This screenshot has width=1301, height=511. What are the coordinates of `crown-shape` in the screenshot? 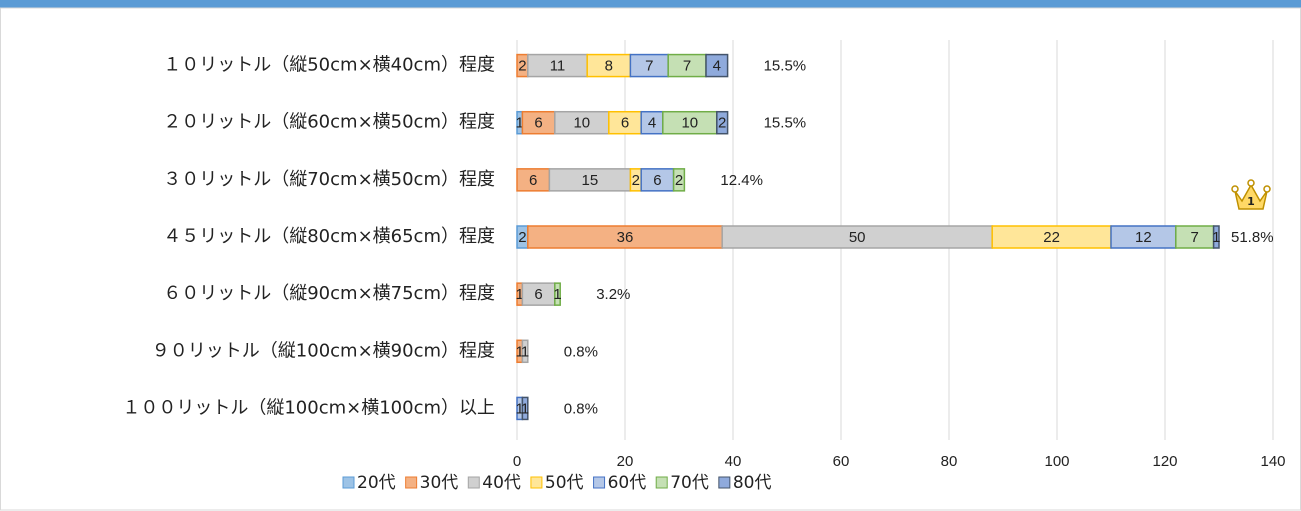 It's located at (1251, 196).